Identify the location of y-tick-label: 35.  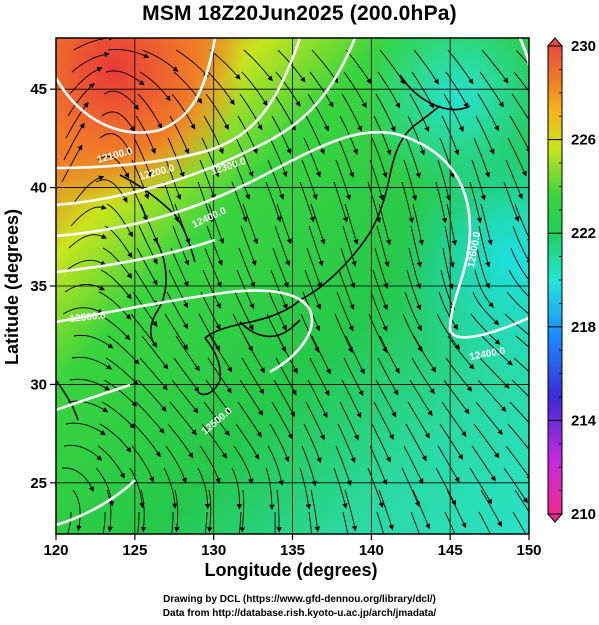
(38, 286).